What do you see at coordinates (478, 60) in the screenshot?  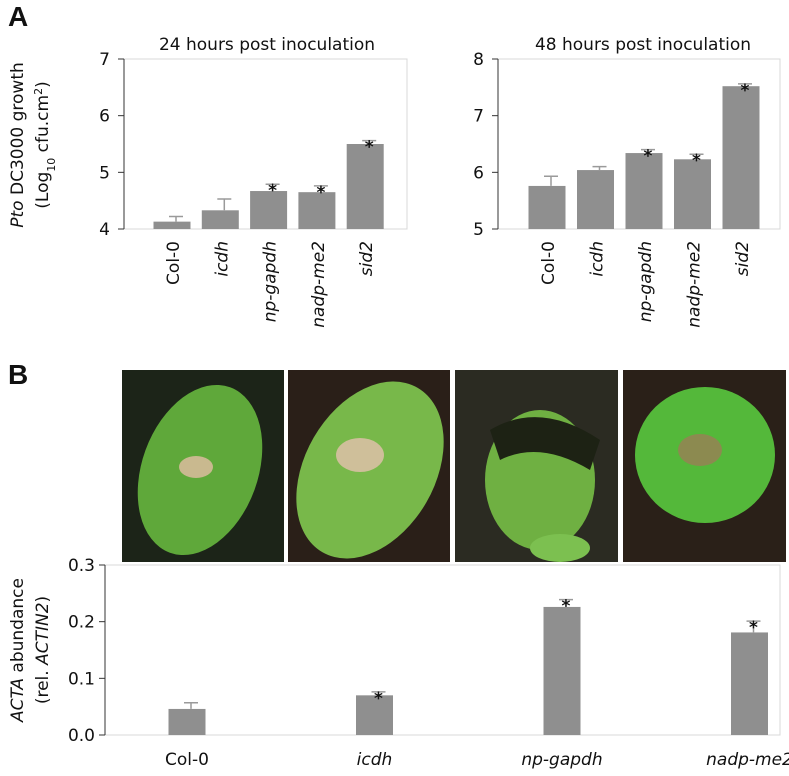 I see `y-tick-label: 8` at bounding box center [478, 60].